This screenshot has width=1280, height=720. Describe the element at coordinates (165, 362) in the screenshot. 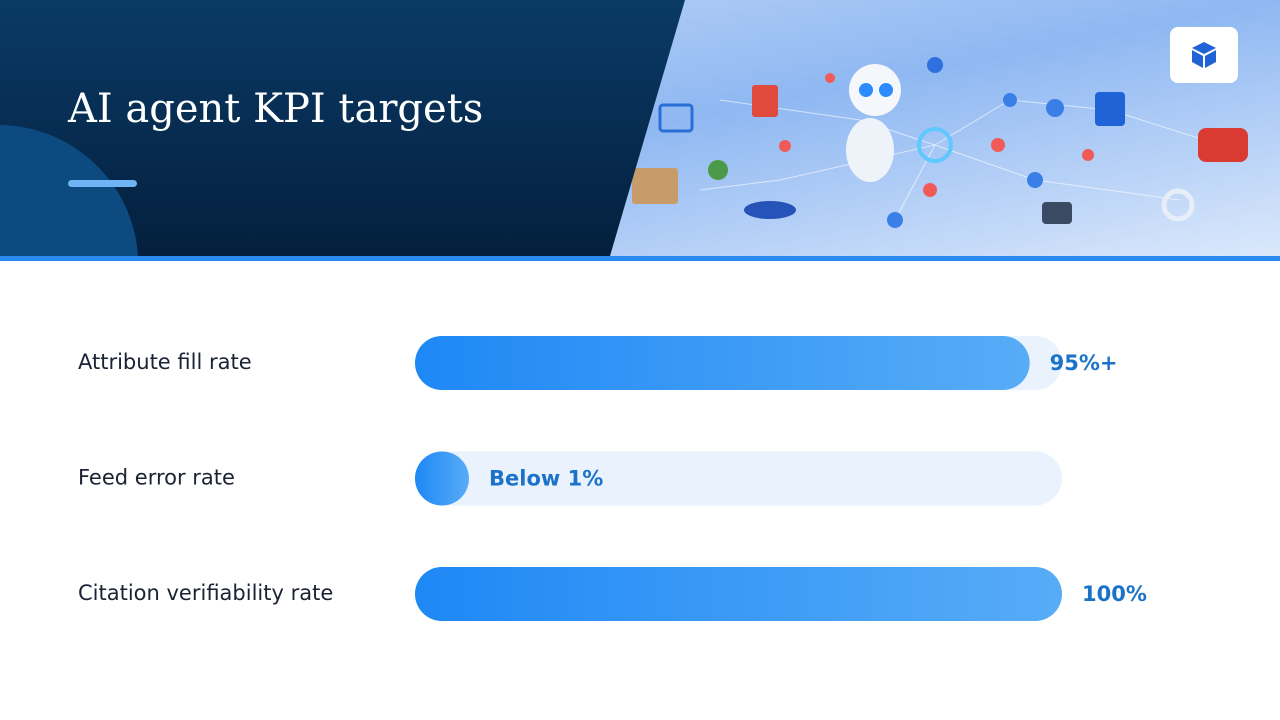

I see `category-label: Attribute fill rate` at that location.